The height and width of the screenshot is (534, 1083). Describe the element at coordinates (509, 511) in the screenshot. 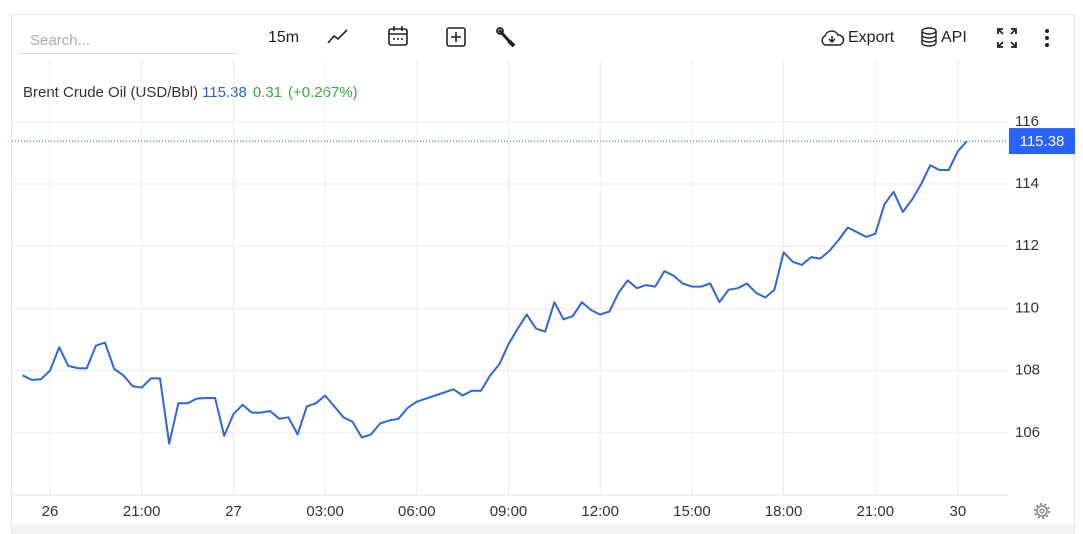

I see `x-tick-label: 09:00` at that location.